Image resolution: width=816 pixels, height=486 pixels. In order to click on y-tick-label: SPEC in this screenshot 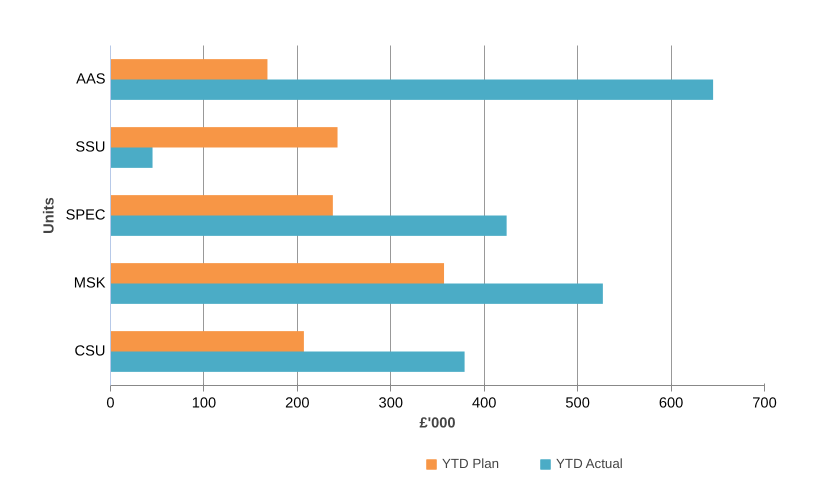, I will do `click(86, 216)`.